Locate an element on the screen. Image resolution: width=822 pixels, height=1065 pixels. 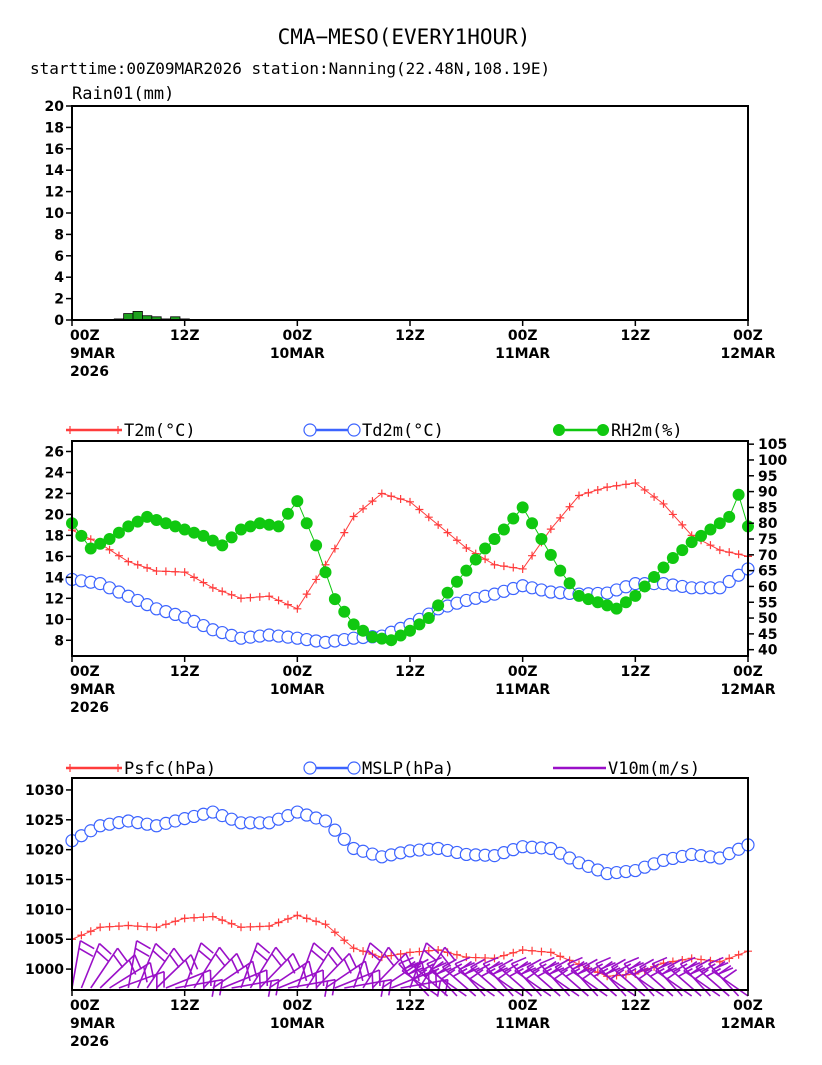
x-tick-label: 12MAR is located at coordinates (747, 690).